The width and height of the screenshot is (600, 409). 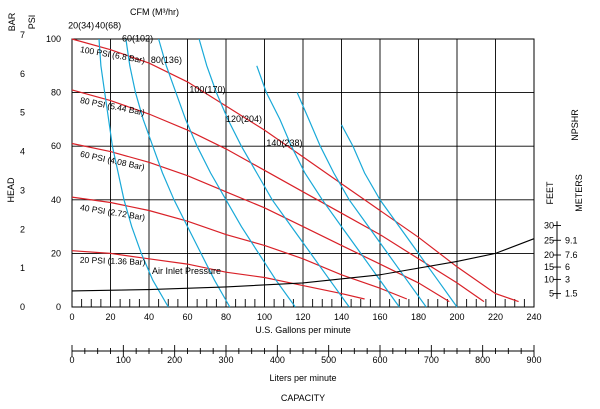 I want to click on lpm-tick-label: 800, so click(x=482, y=360).